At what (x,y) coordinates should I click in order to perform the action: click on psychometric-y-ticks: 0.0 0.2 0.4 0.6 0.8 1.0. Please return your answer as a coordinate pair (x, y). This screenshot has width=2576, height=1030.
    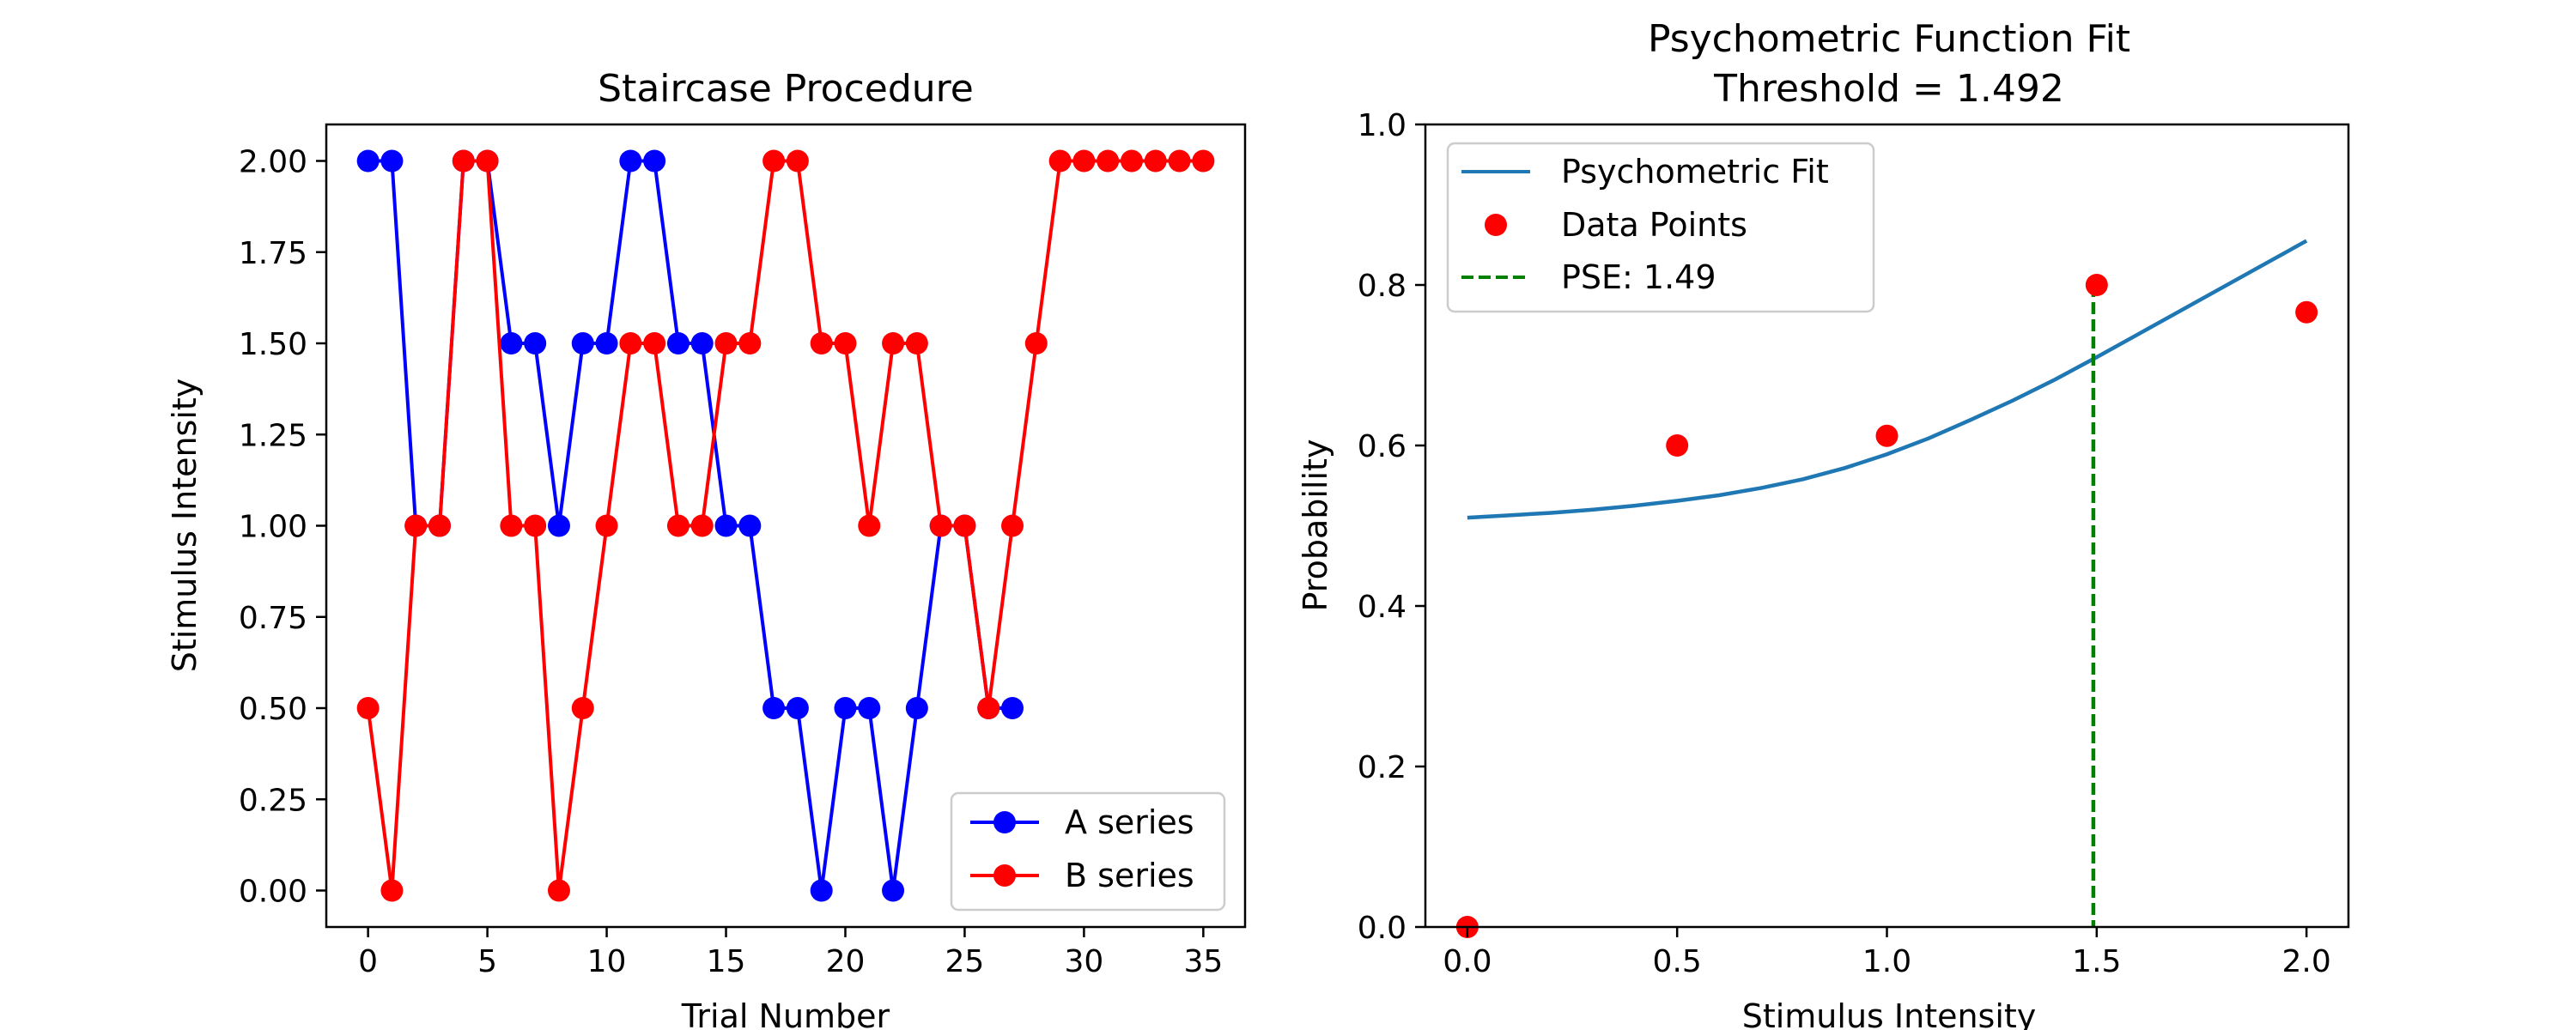
    Looking at the image, I should click on (1391, 527).